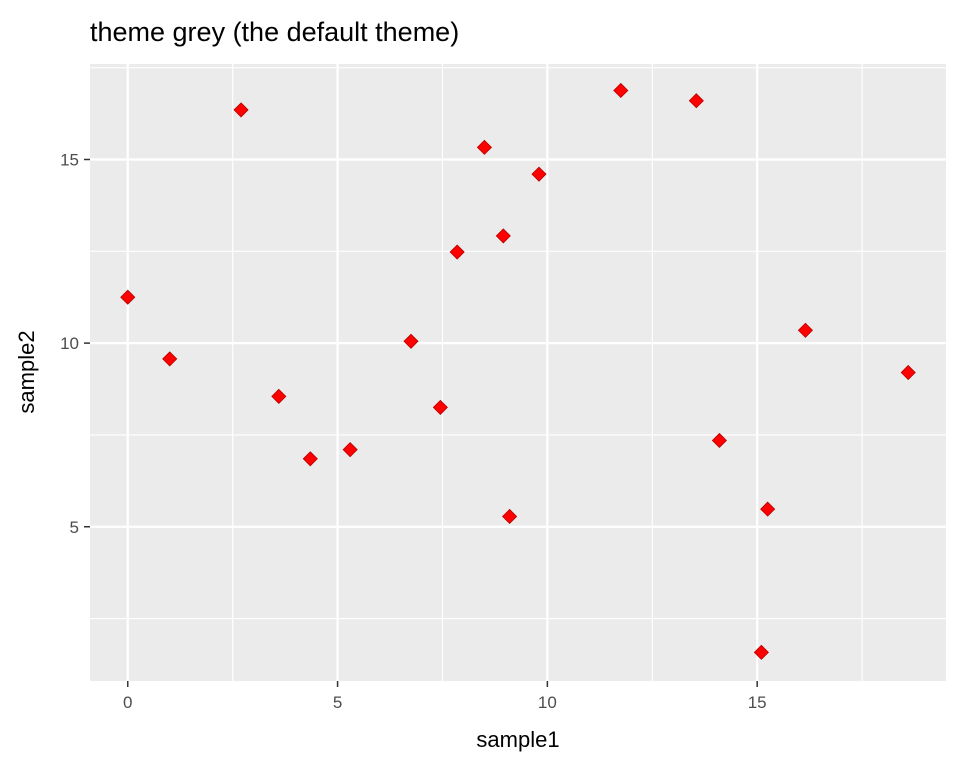  Describe the element at coordinates (274, 32) in the screenshot. I see `chart-title: theme grey (the default theme)` at that location.